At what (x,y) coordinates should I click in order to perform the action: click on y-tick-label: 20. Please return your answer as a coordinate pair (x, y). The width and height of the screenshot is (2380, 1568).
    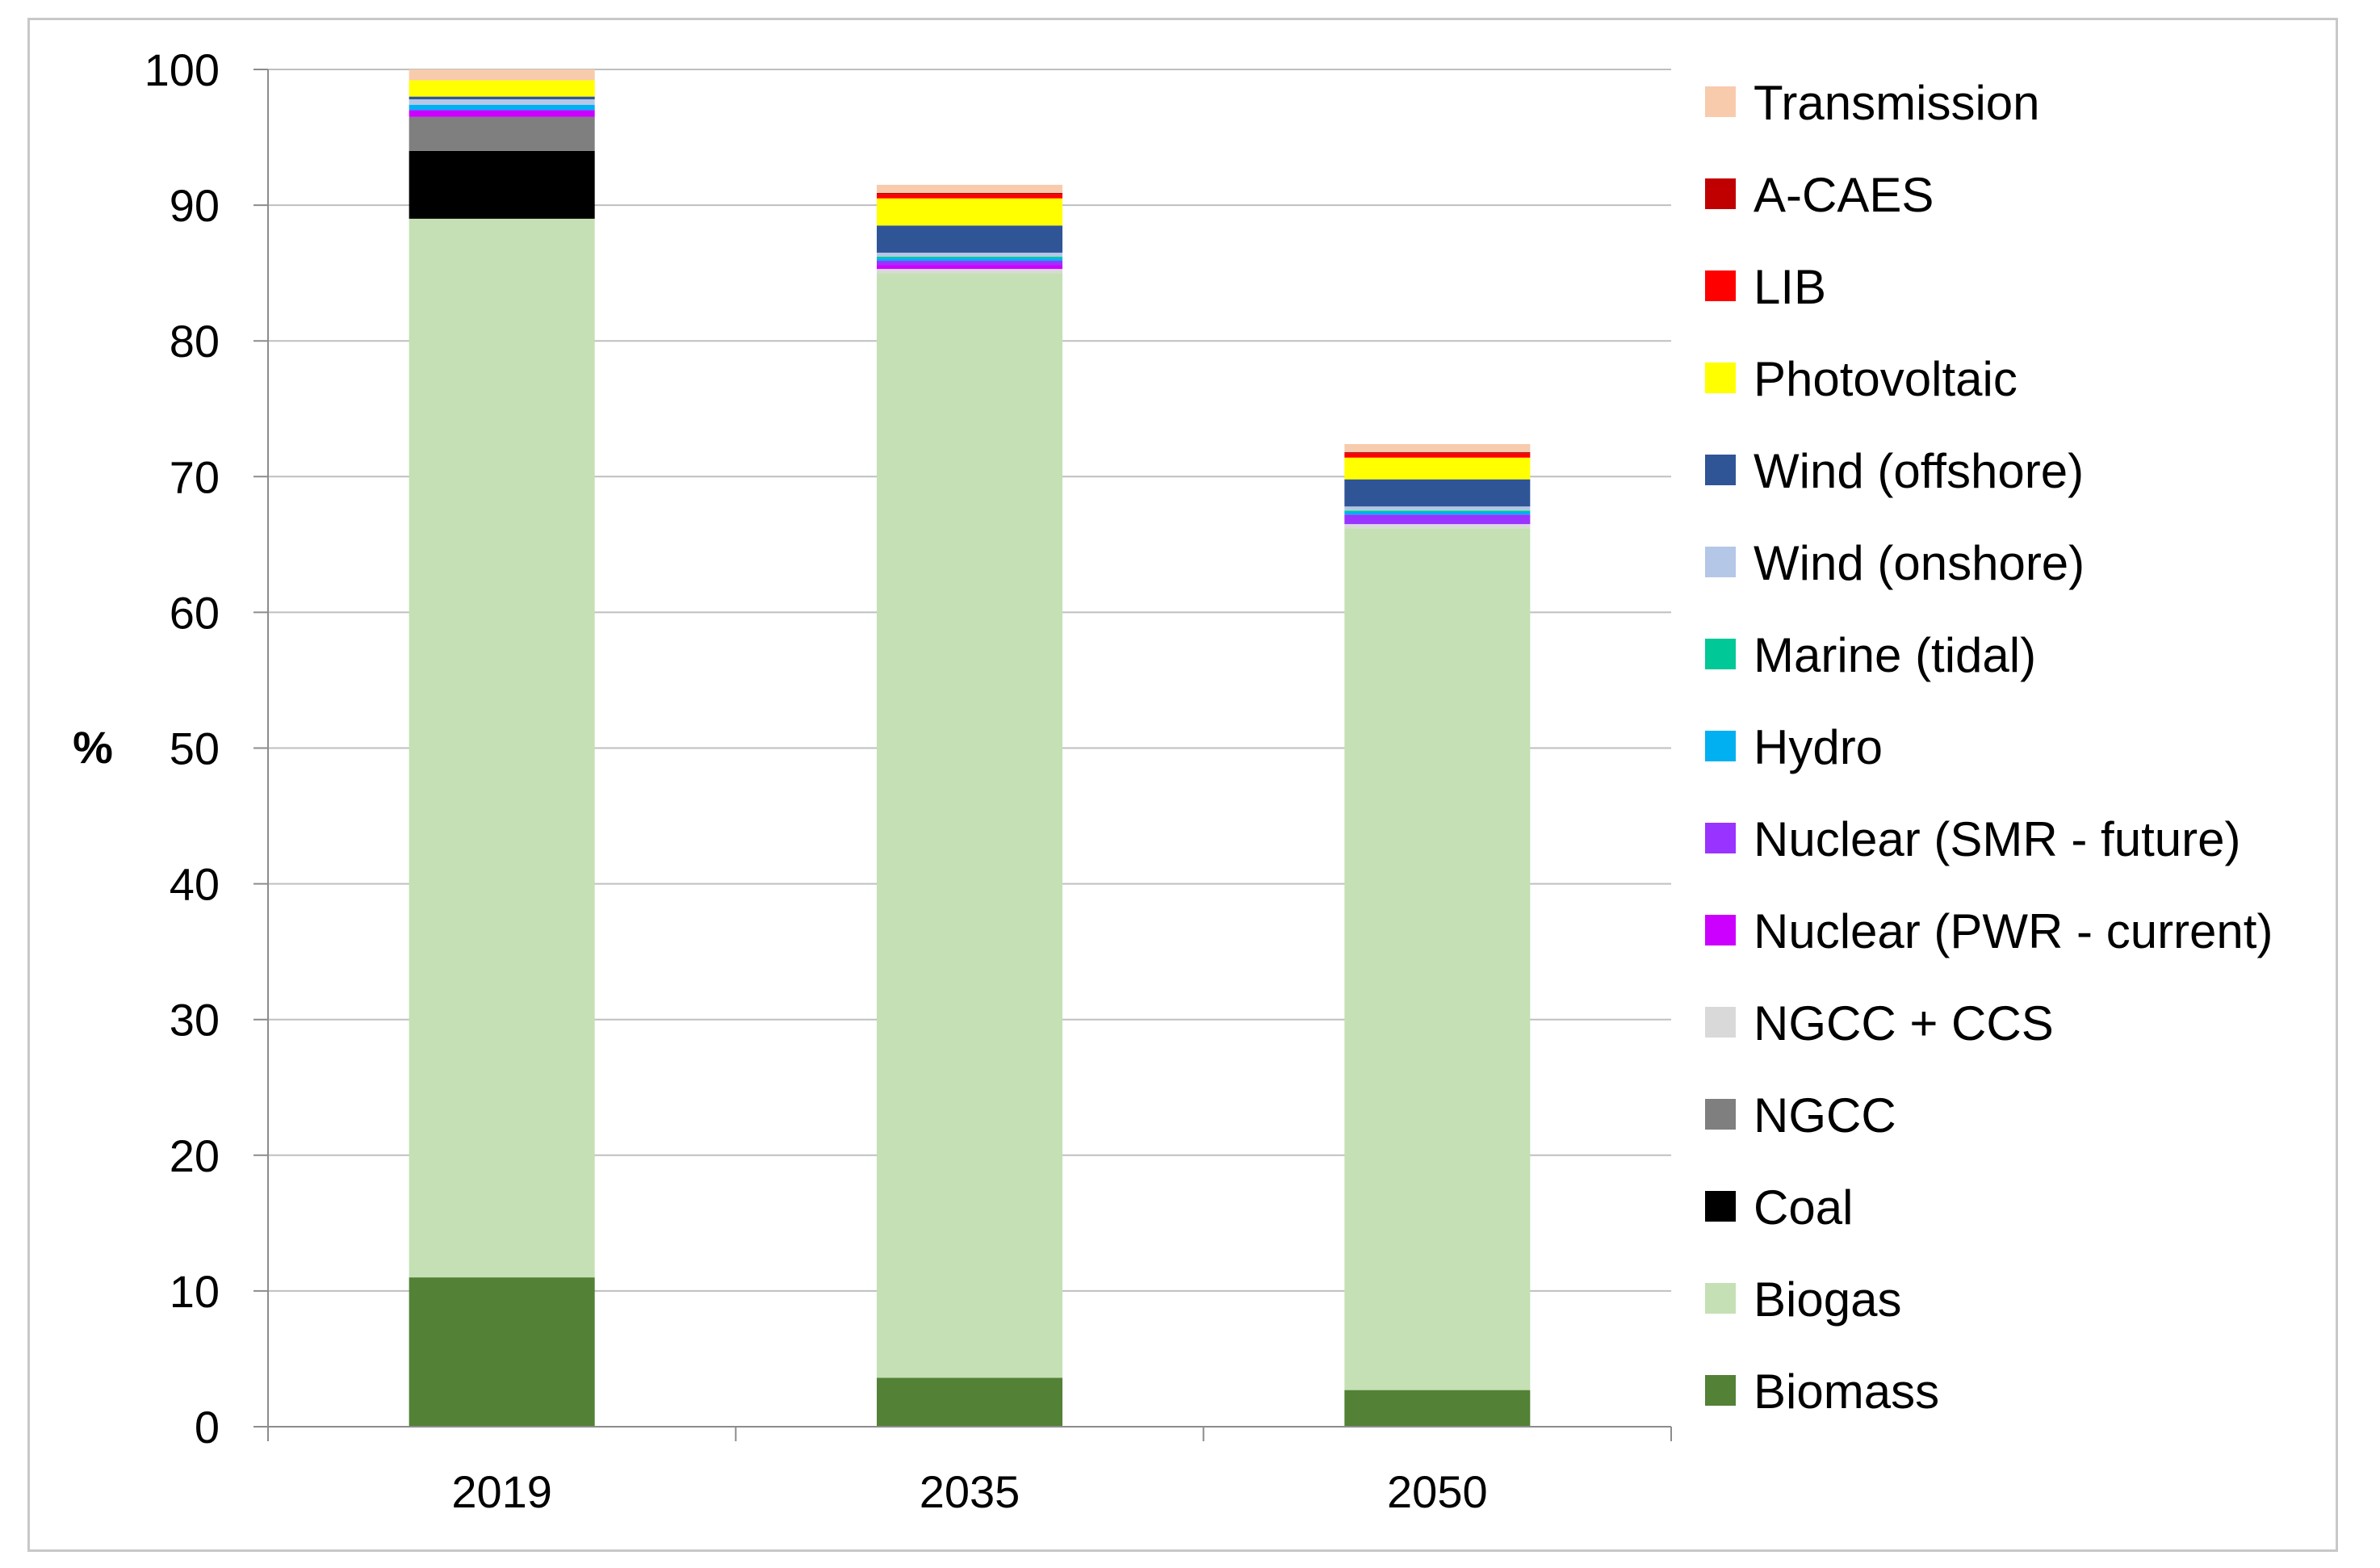
    Looking at the image, I should click on (195, 1155).